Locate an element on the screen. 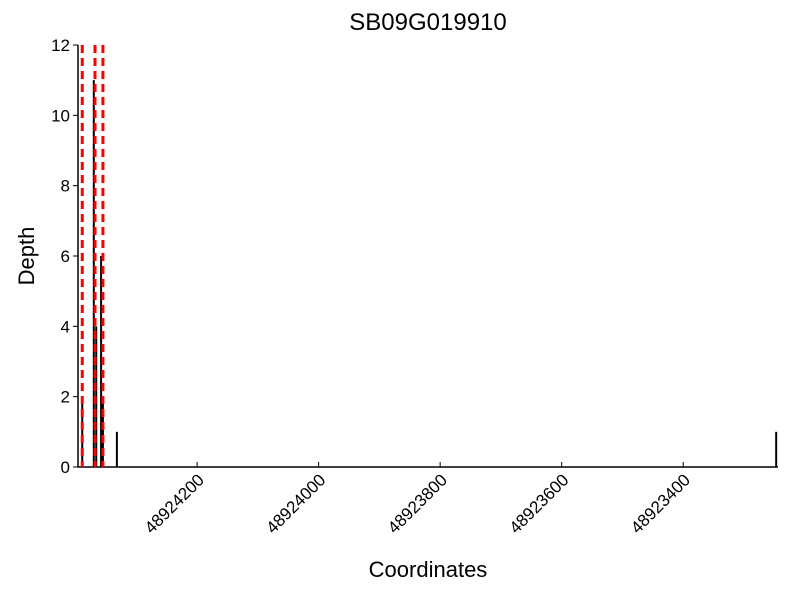  y-tick-label: 2 is located at coordinates (65, 397).